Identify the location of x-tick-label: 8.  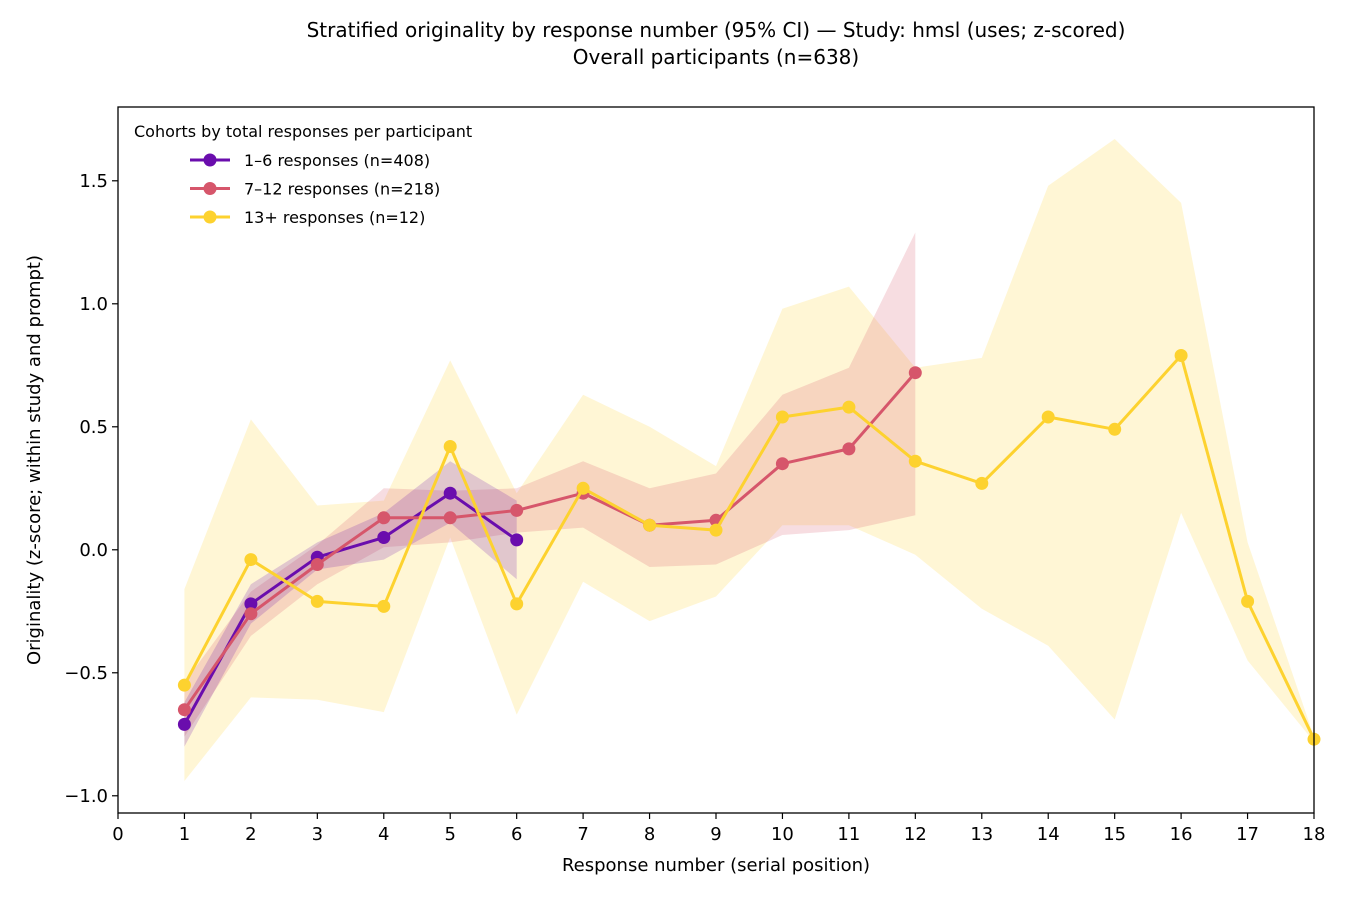
(649, 834).